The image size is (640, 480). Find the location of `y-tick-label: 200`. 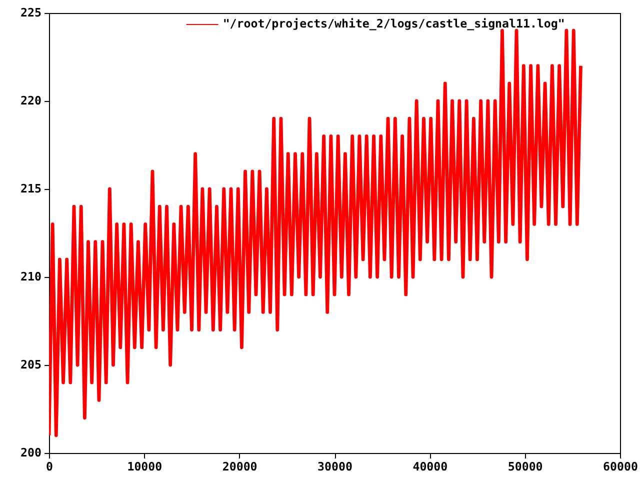

y-tick-label: 200 is located at coordinates (31, 453).